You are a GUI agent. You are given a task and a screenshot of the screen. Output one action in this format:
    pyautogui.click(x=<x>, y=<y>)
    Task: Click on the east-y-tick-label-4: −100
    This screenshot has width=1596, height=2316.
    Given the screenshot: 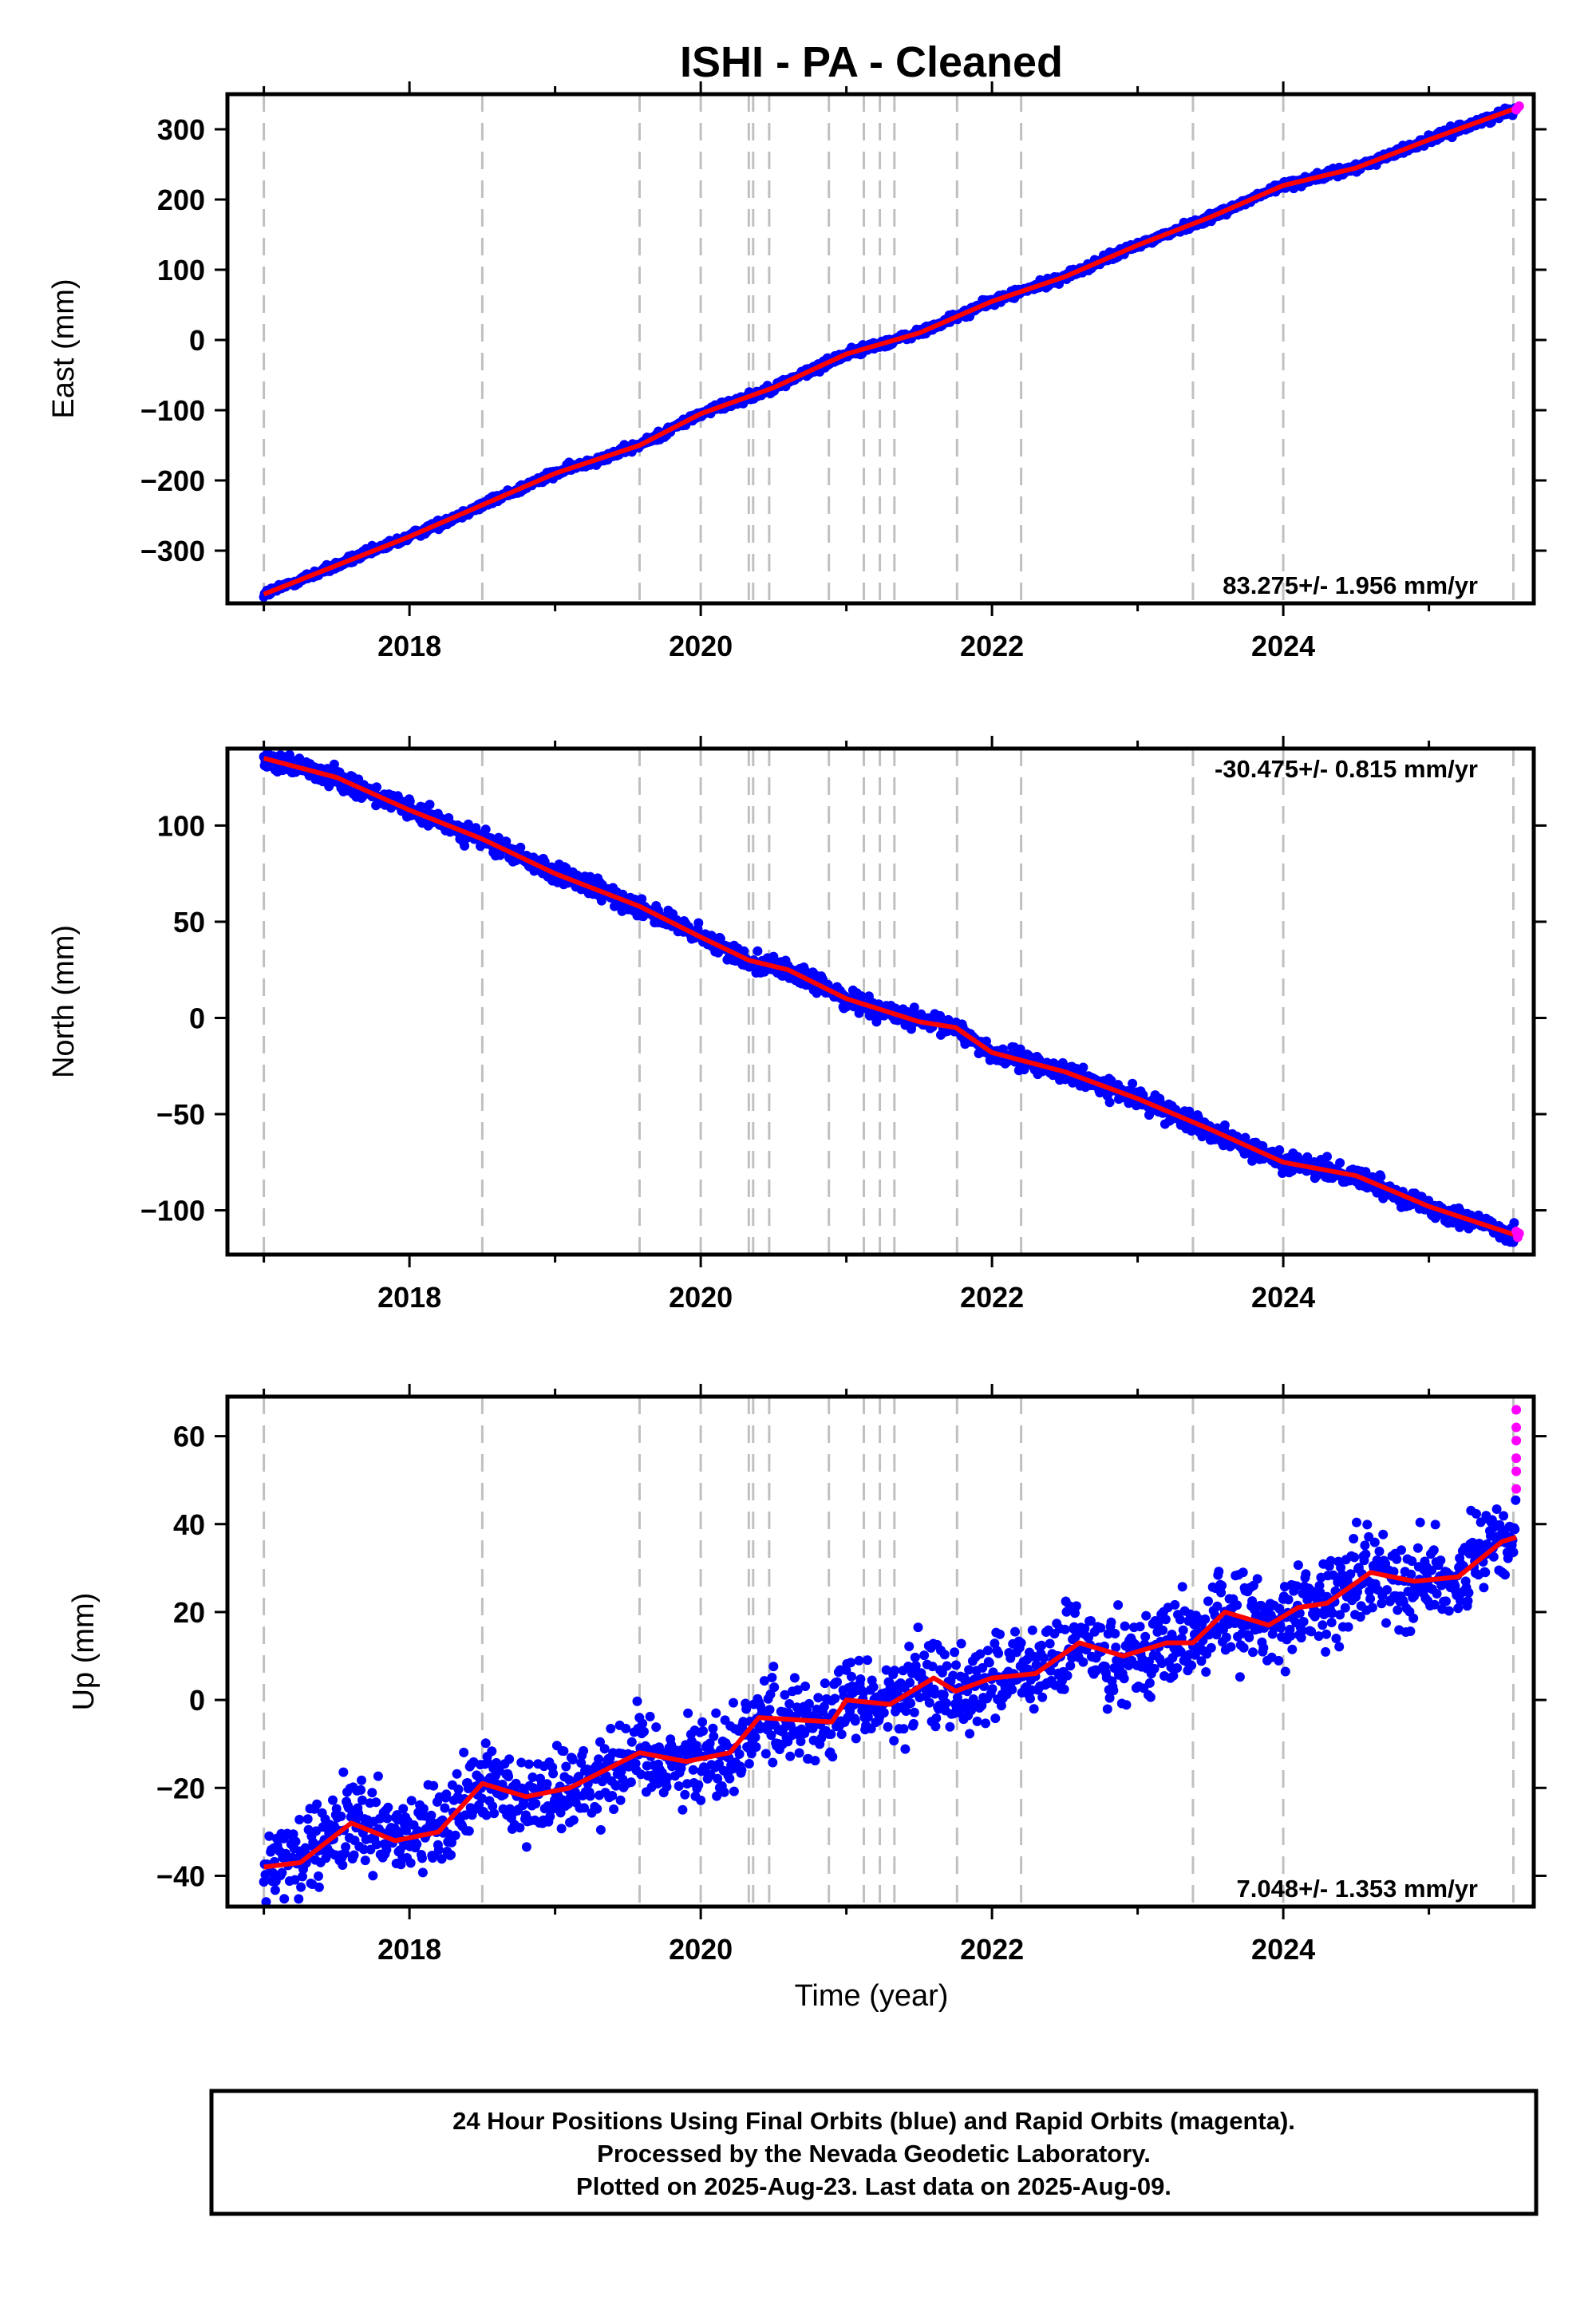 What is the action you would take?
    pyautogui.click(x=172, y=411)
    